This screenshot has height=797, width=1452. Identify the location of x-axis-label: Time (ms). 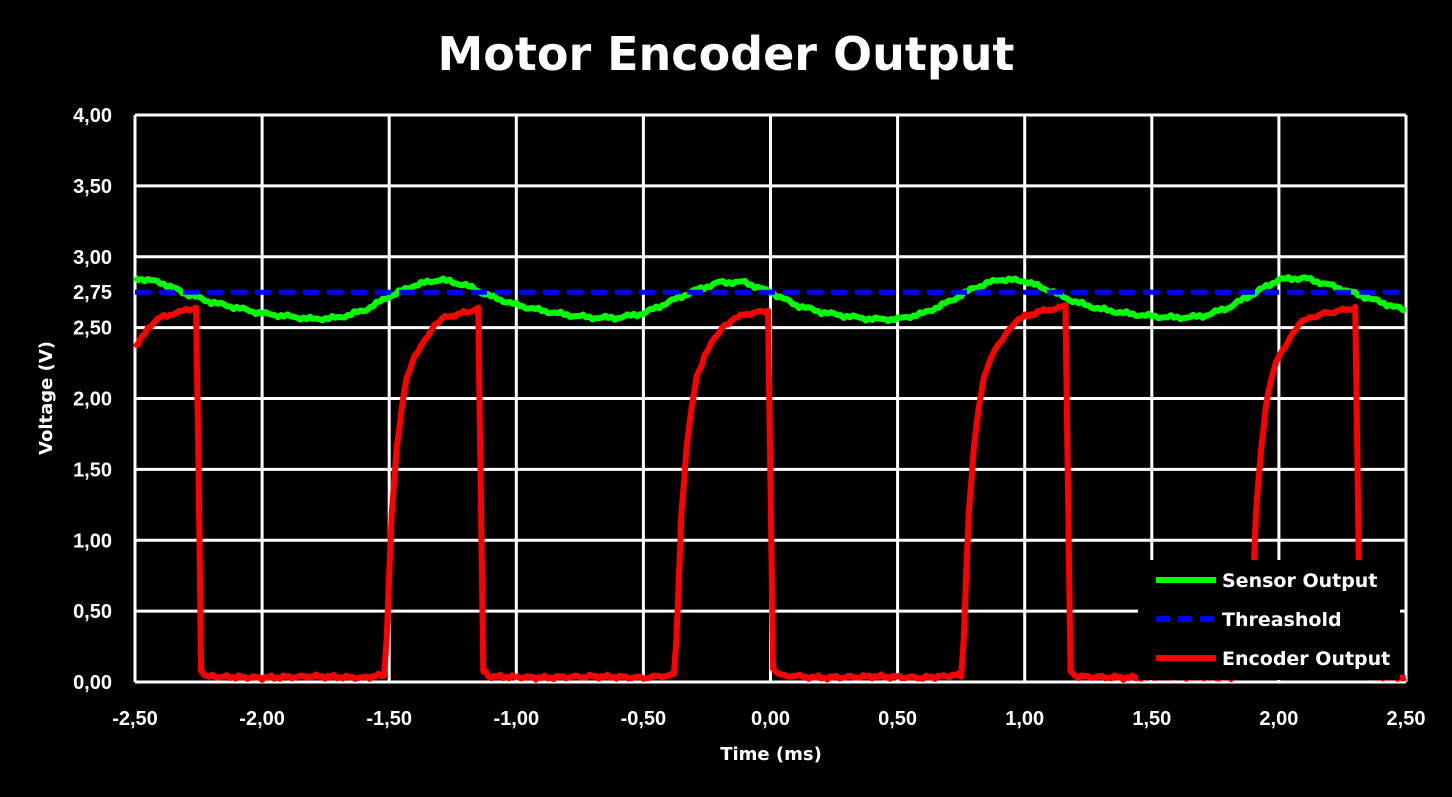
(771, 754).